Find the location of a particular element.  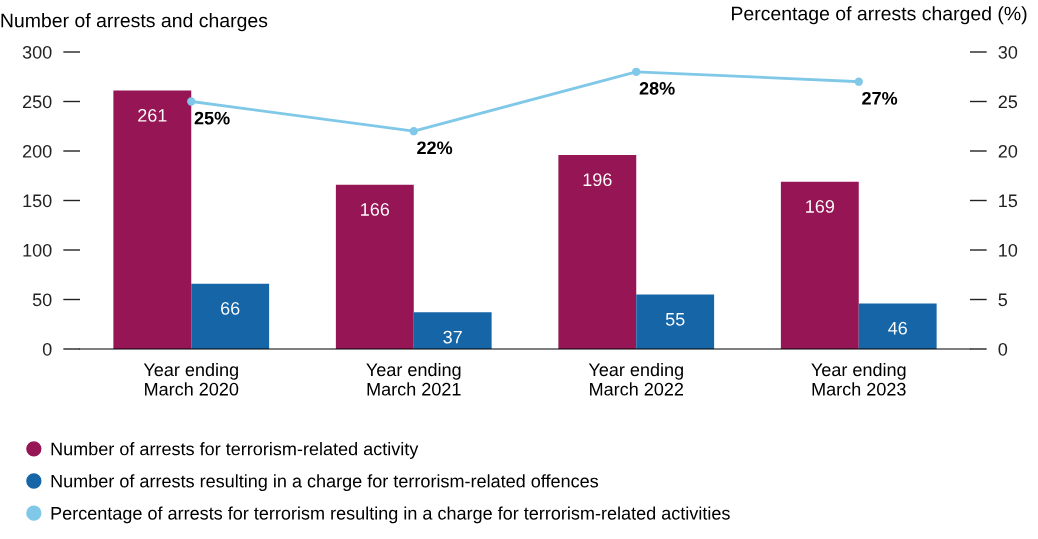

y-tick-label: 300 is located at coordinates (37, 52).